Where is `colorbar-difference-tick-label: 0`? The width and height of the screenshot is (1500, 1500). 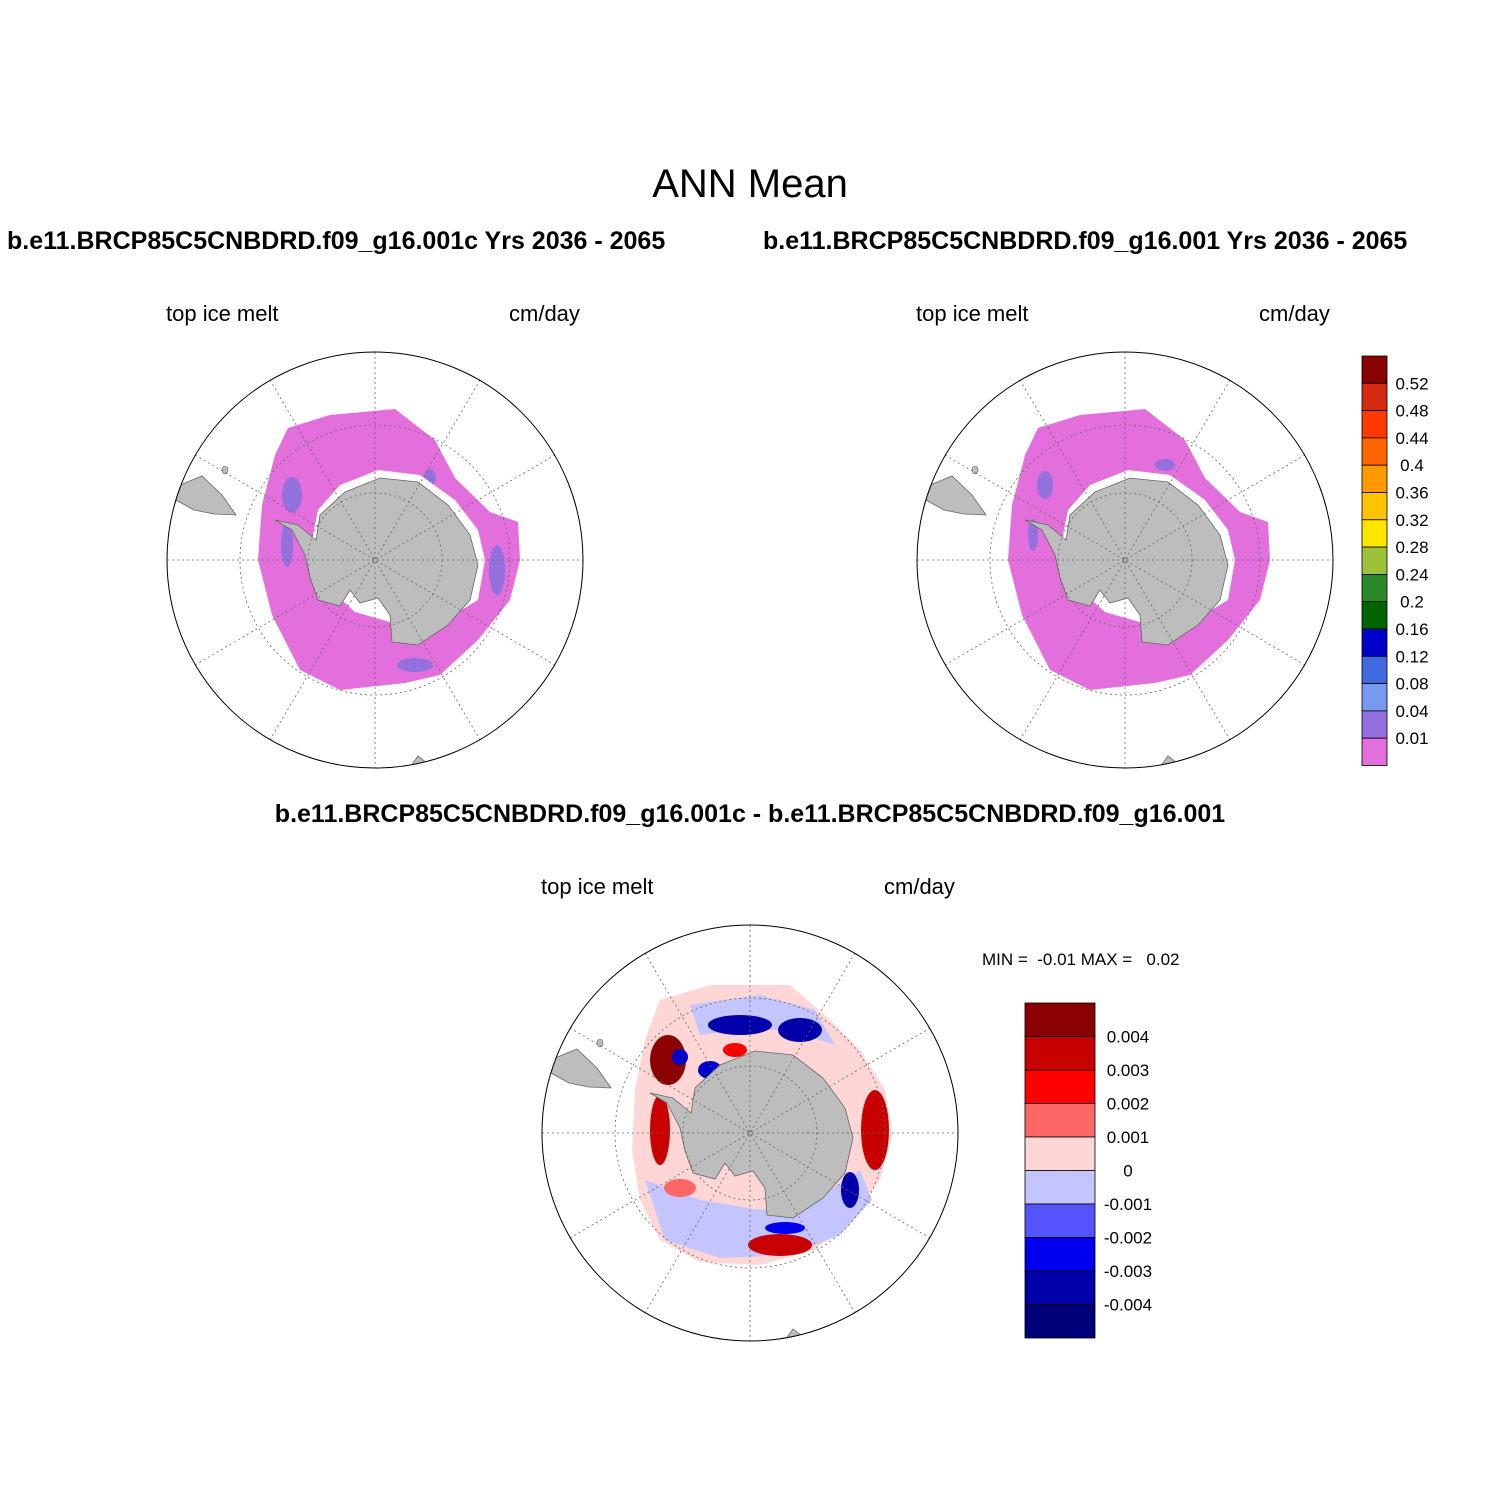
colorbar-difference-tick-label: 0 is located at coordinates (1127, 1170).